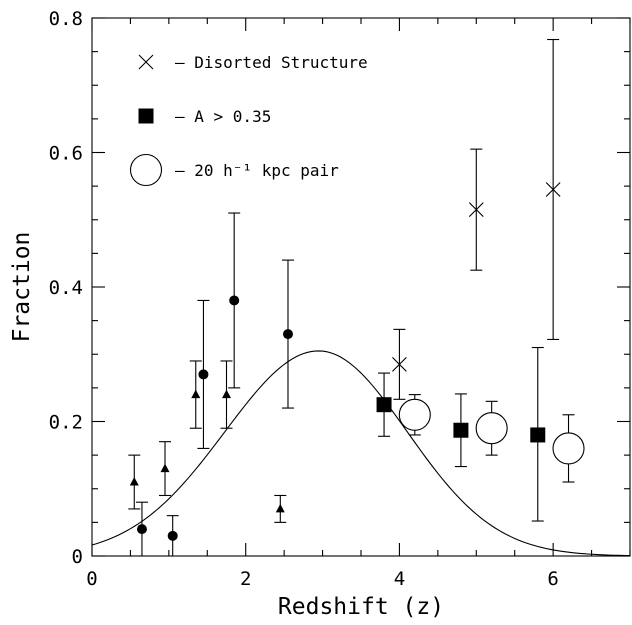 The image size is (632, 625). I want to click on legend-label: – Disorted Structure, so click(271, 62).